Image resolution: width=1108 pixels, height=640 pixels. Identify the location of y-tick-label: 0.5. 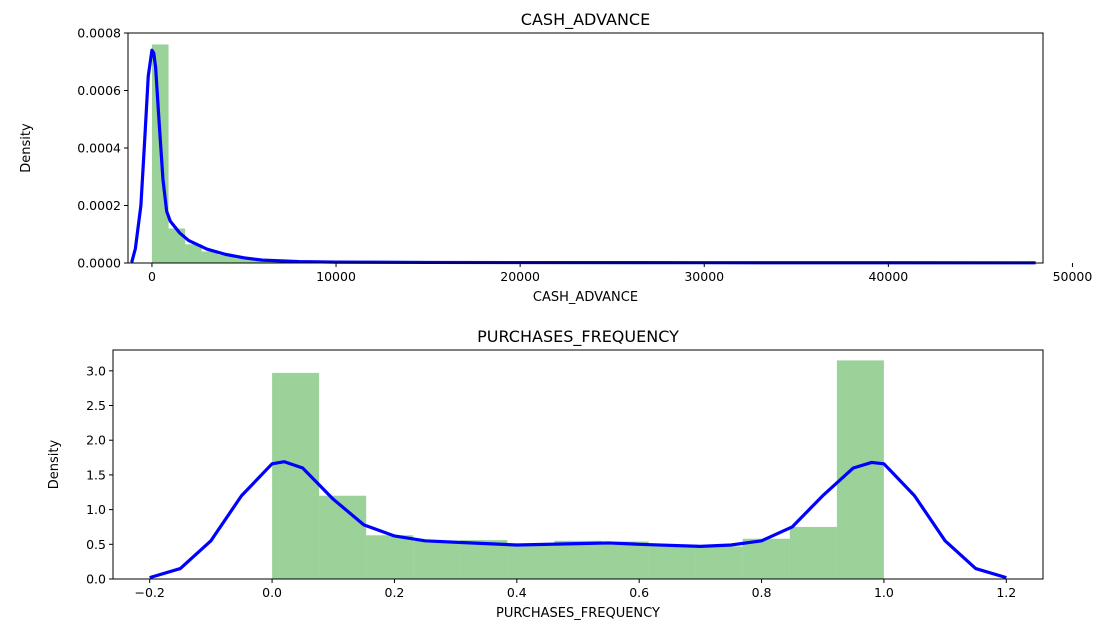
(96, 544).